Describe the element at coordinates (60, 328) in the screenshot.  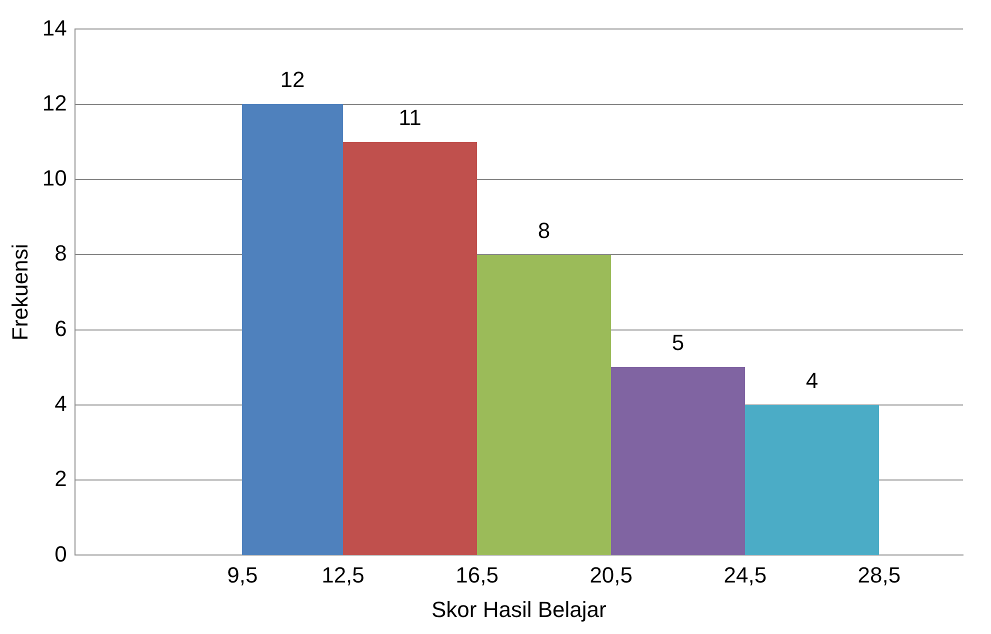
I see `y-tick-label: 6` at that location.